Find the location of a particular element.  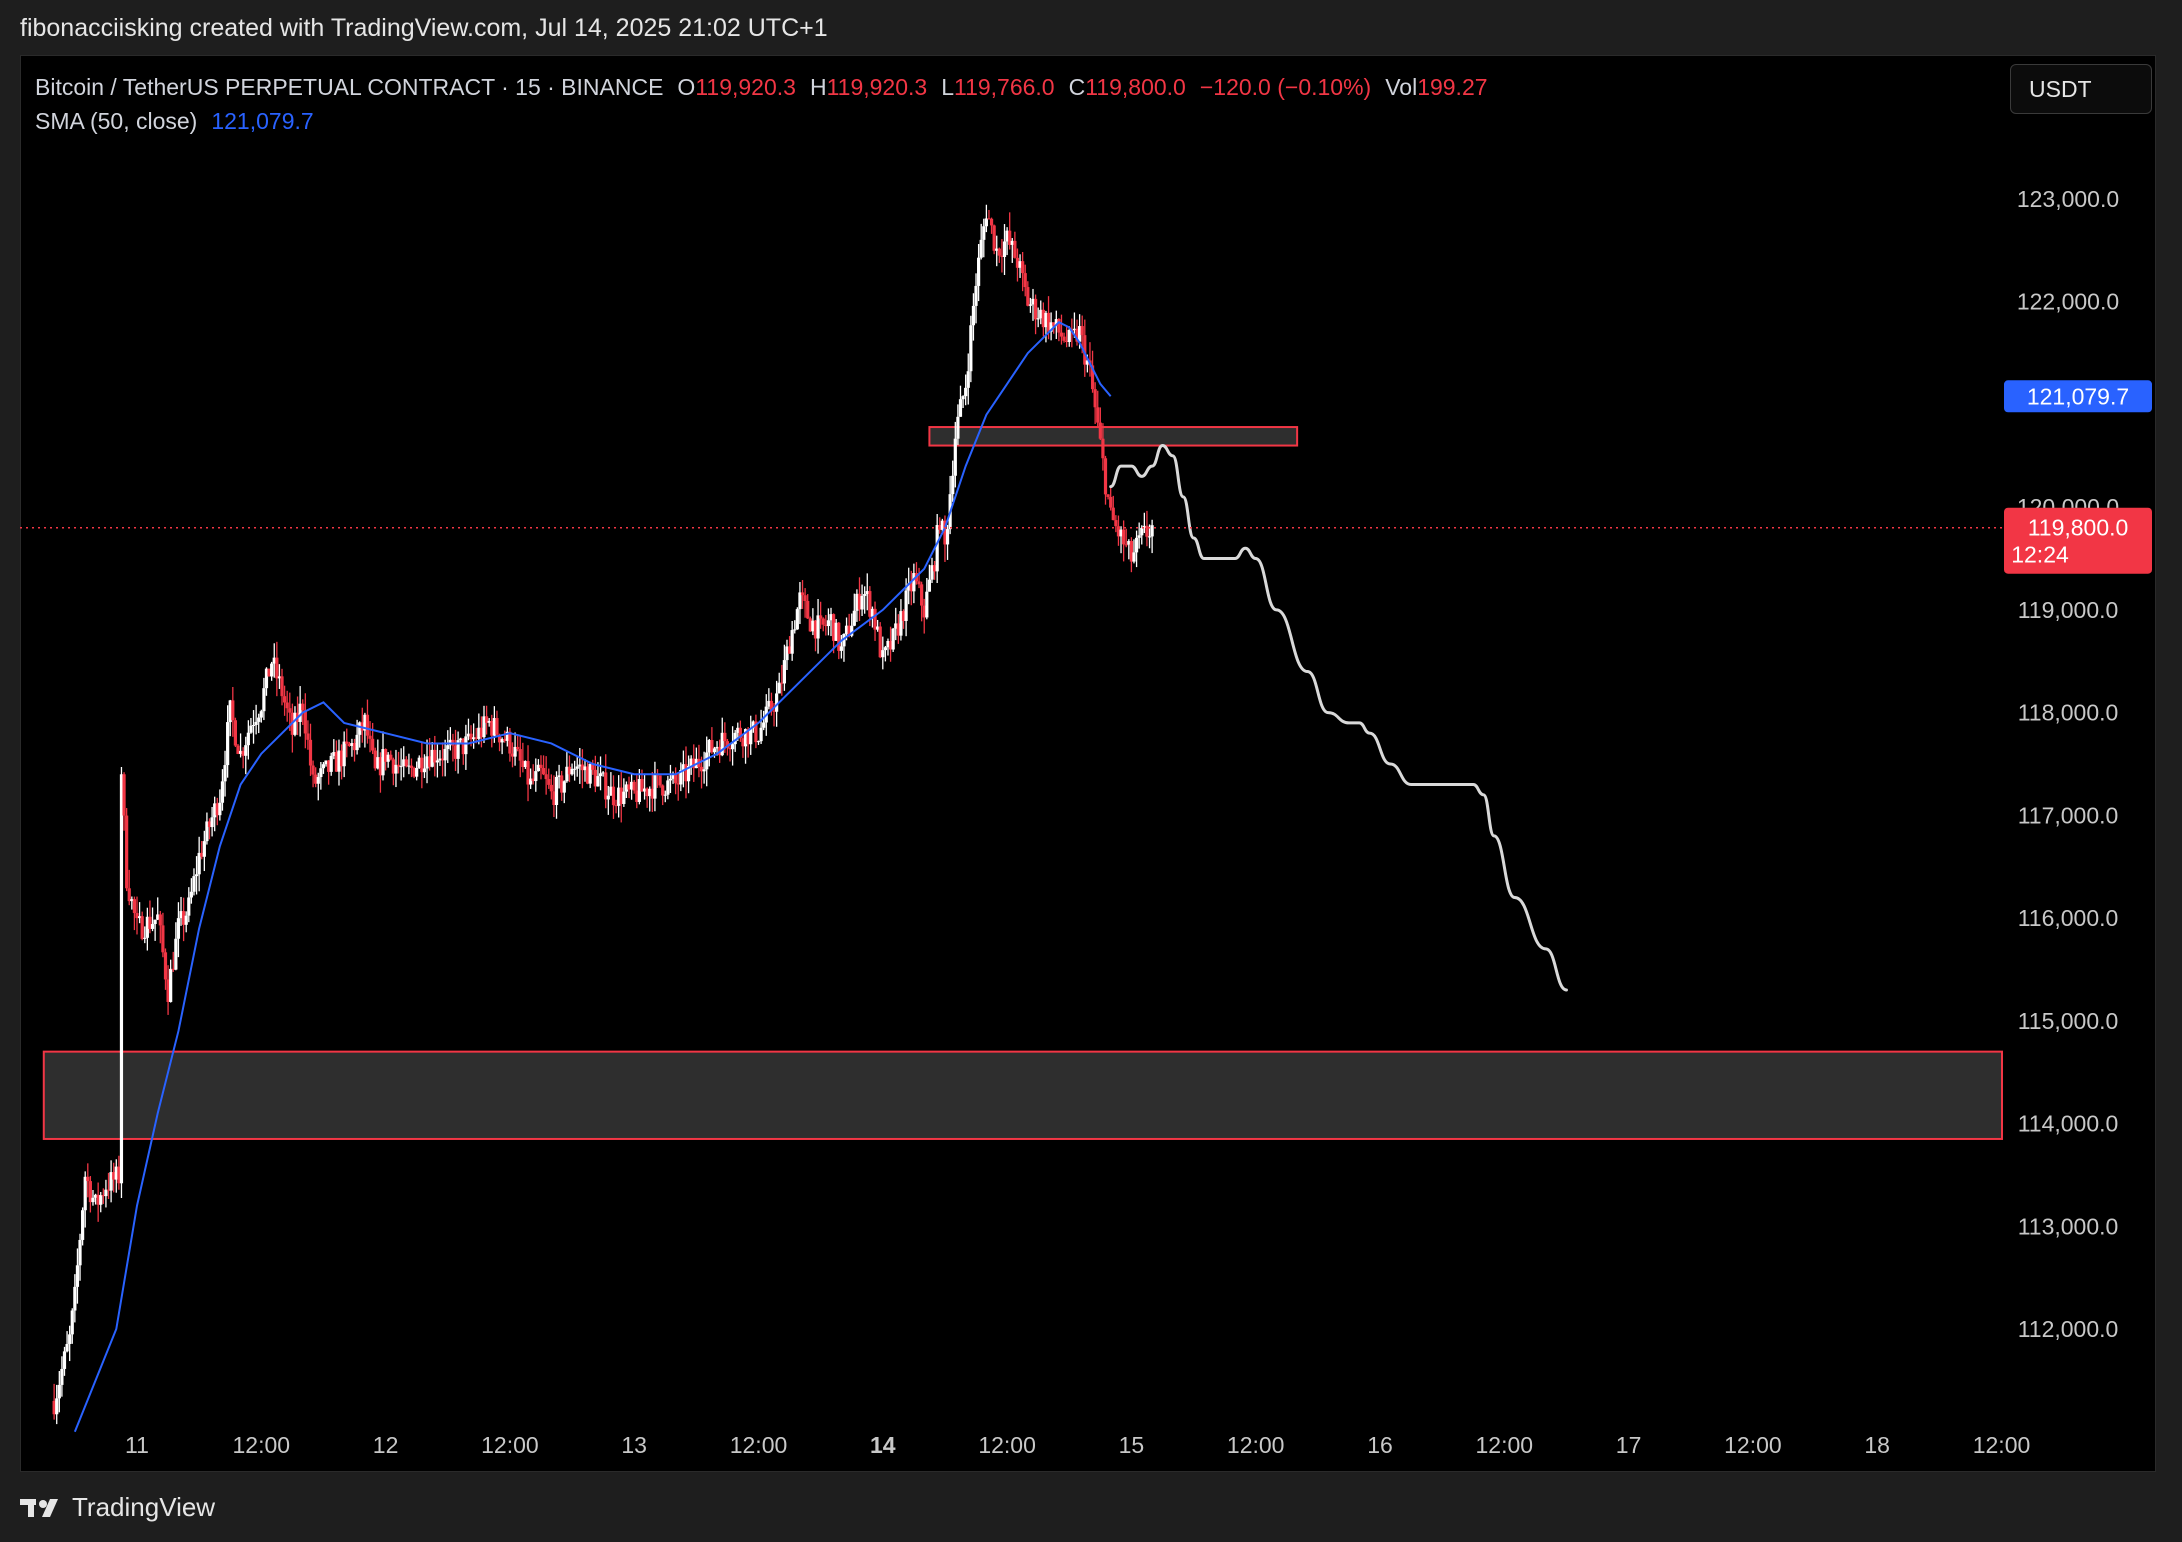

open-value: O119,920.3 is located at coordinates (736, 87).